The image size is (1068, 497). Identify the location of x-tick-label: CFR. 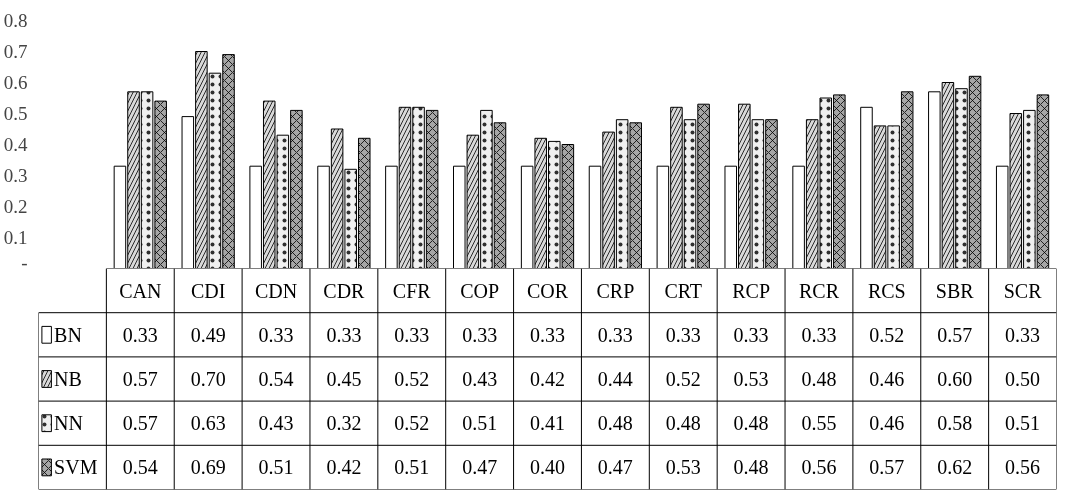
(412, 290).